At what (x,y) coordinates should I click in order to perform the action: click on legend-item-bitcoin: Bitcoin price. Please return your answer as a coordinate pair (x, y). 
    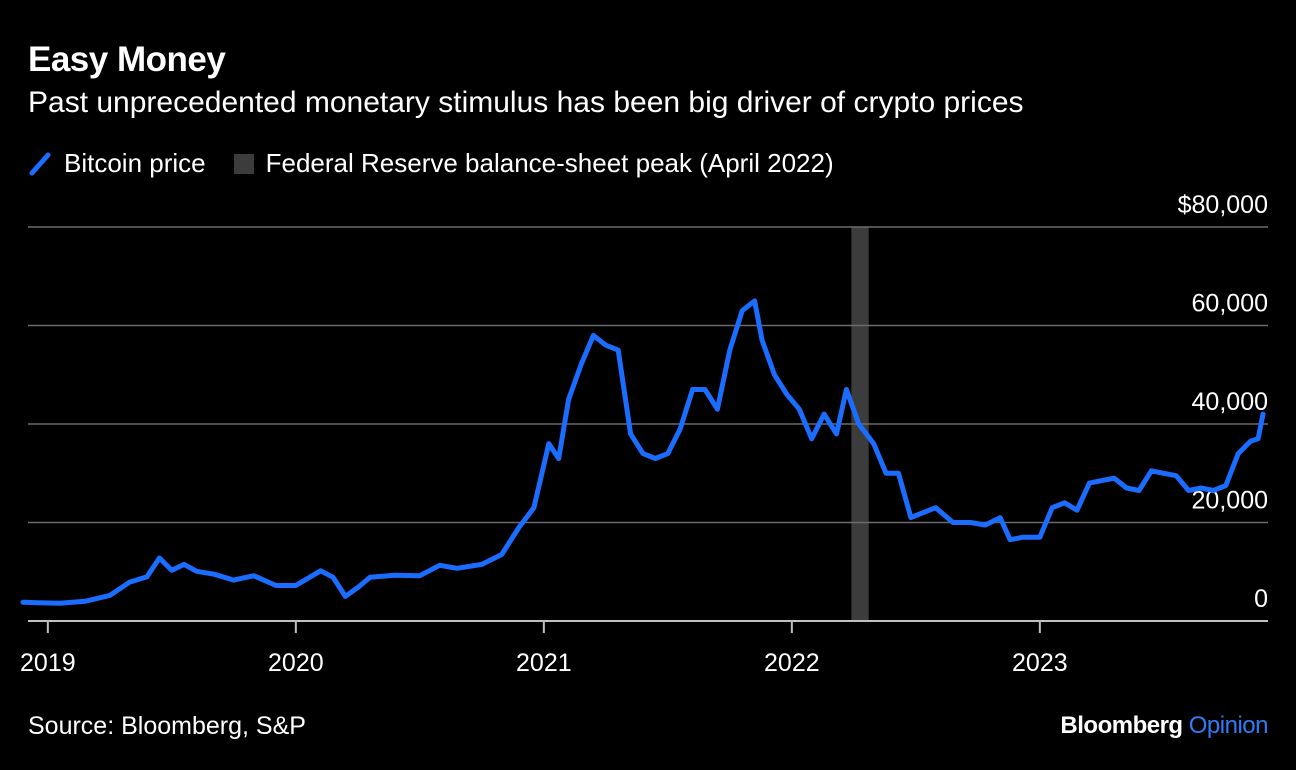
    Looking at the image, I should click on (117, 163).